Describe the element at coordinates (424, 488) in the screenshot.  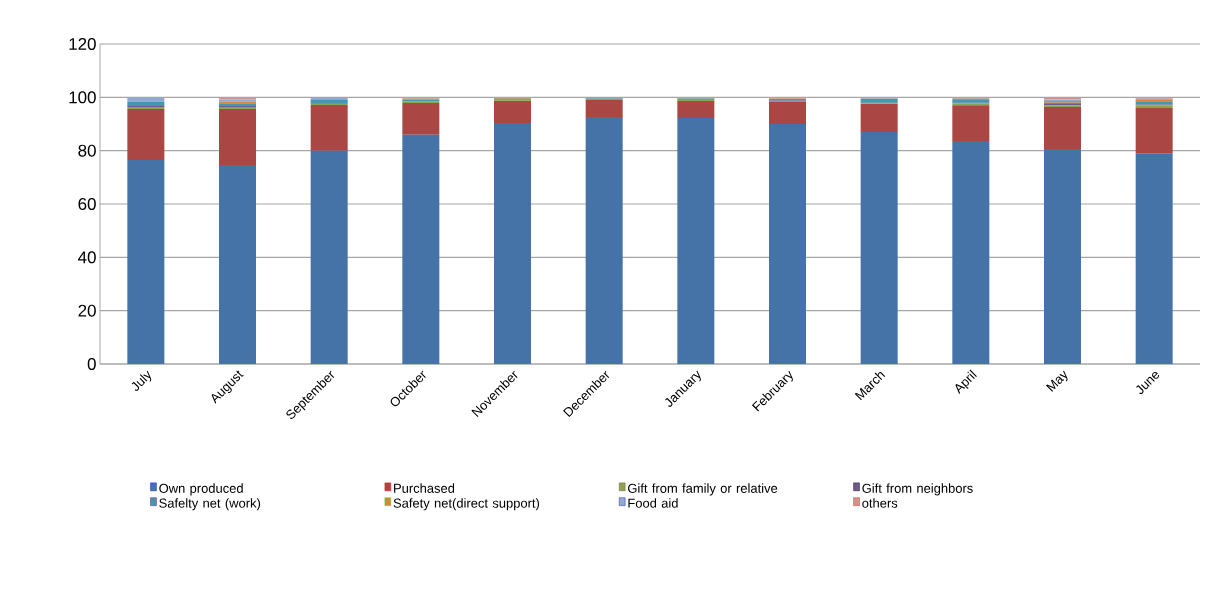
I see `legend-label: Purchased` at that location.